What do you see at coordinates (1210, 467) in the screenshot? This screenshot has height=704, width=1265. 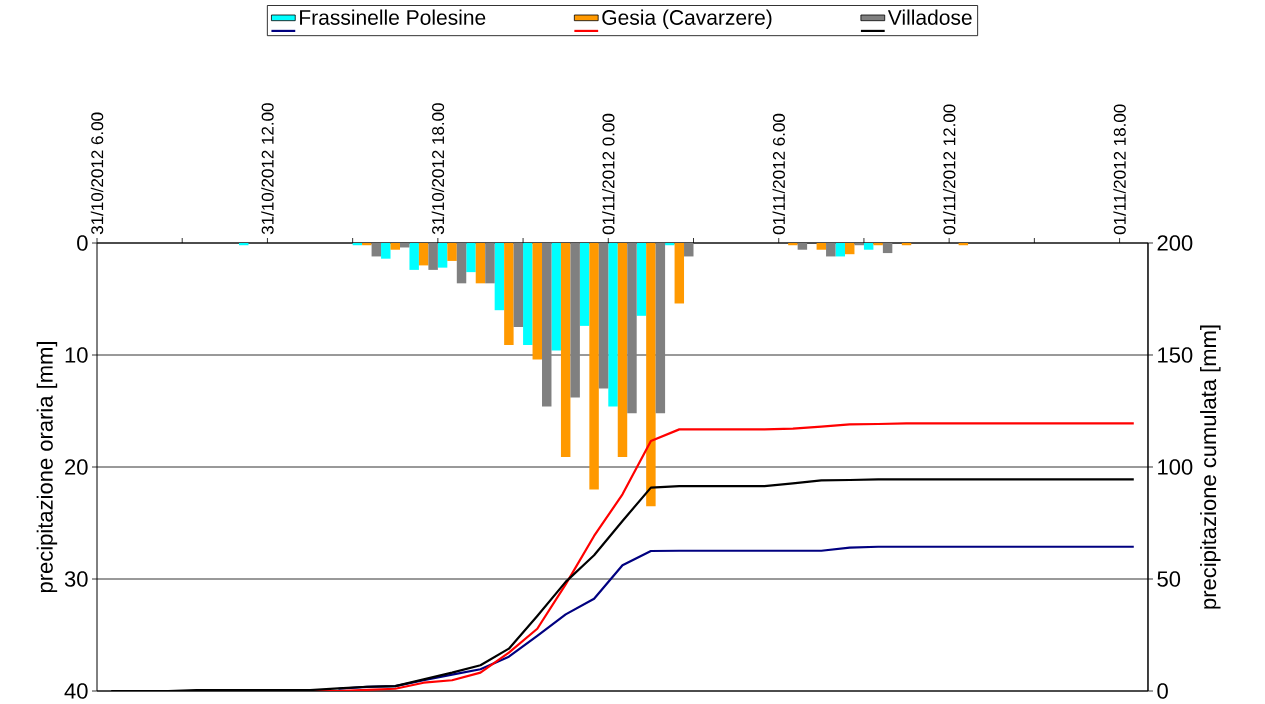 I see `y2-axis-title: precipitazione cumulata [mm]` at bounding box center [1210, 467].